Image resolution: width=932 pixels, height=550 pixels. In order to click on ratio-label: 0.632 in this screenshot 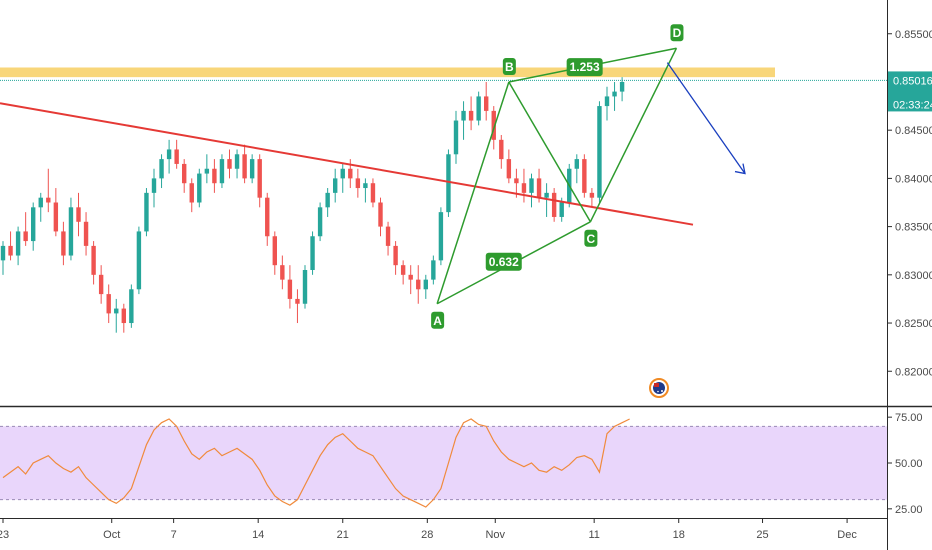, I will do `click(503, 261)`.